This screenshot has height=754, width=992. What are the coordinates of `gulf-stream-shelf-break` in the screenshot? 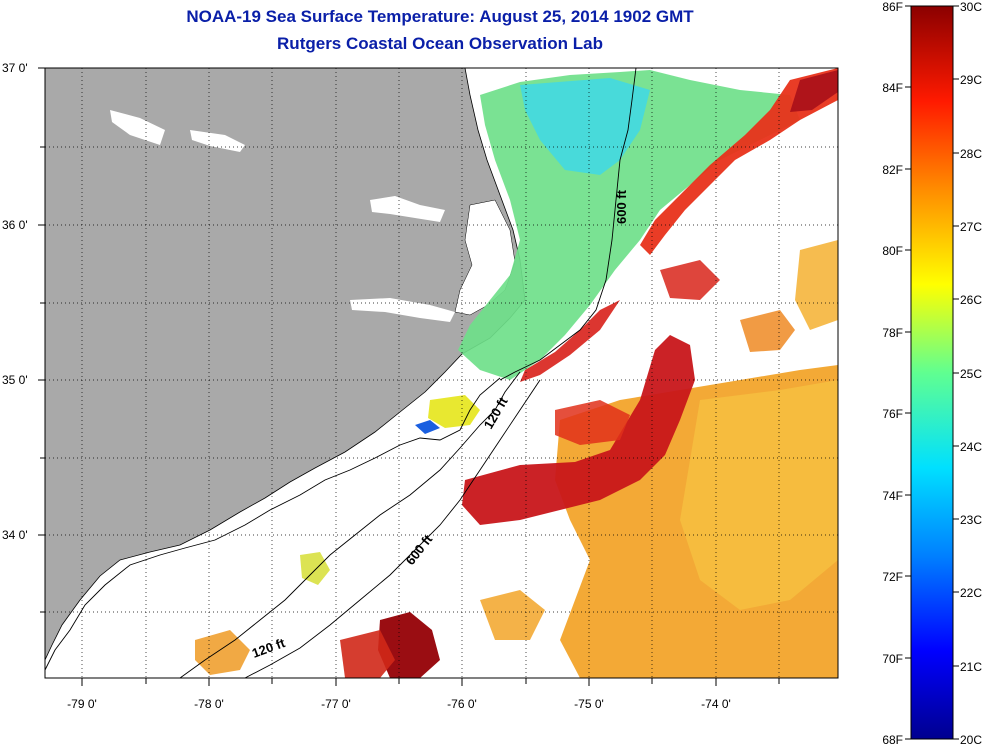 It's located at (570, 341).